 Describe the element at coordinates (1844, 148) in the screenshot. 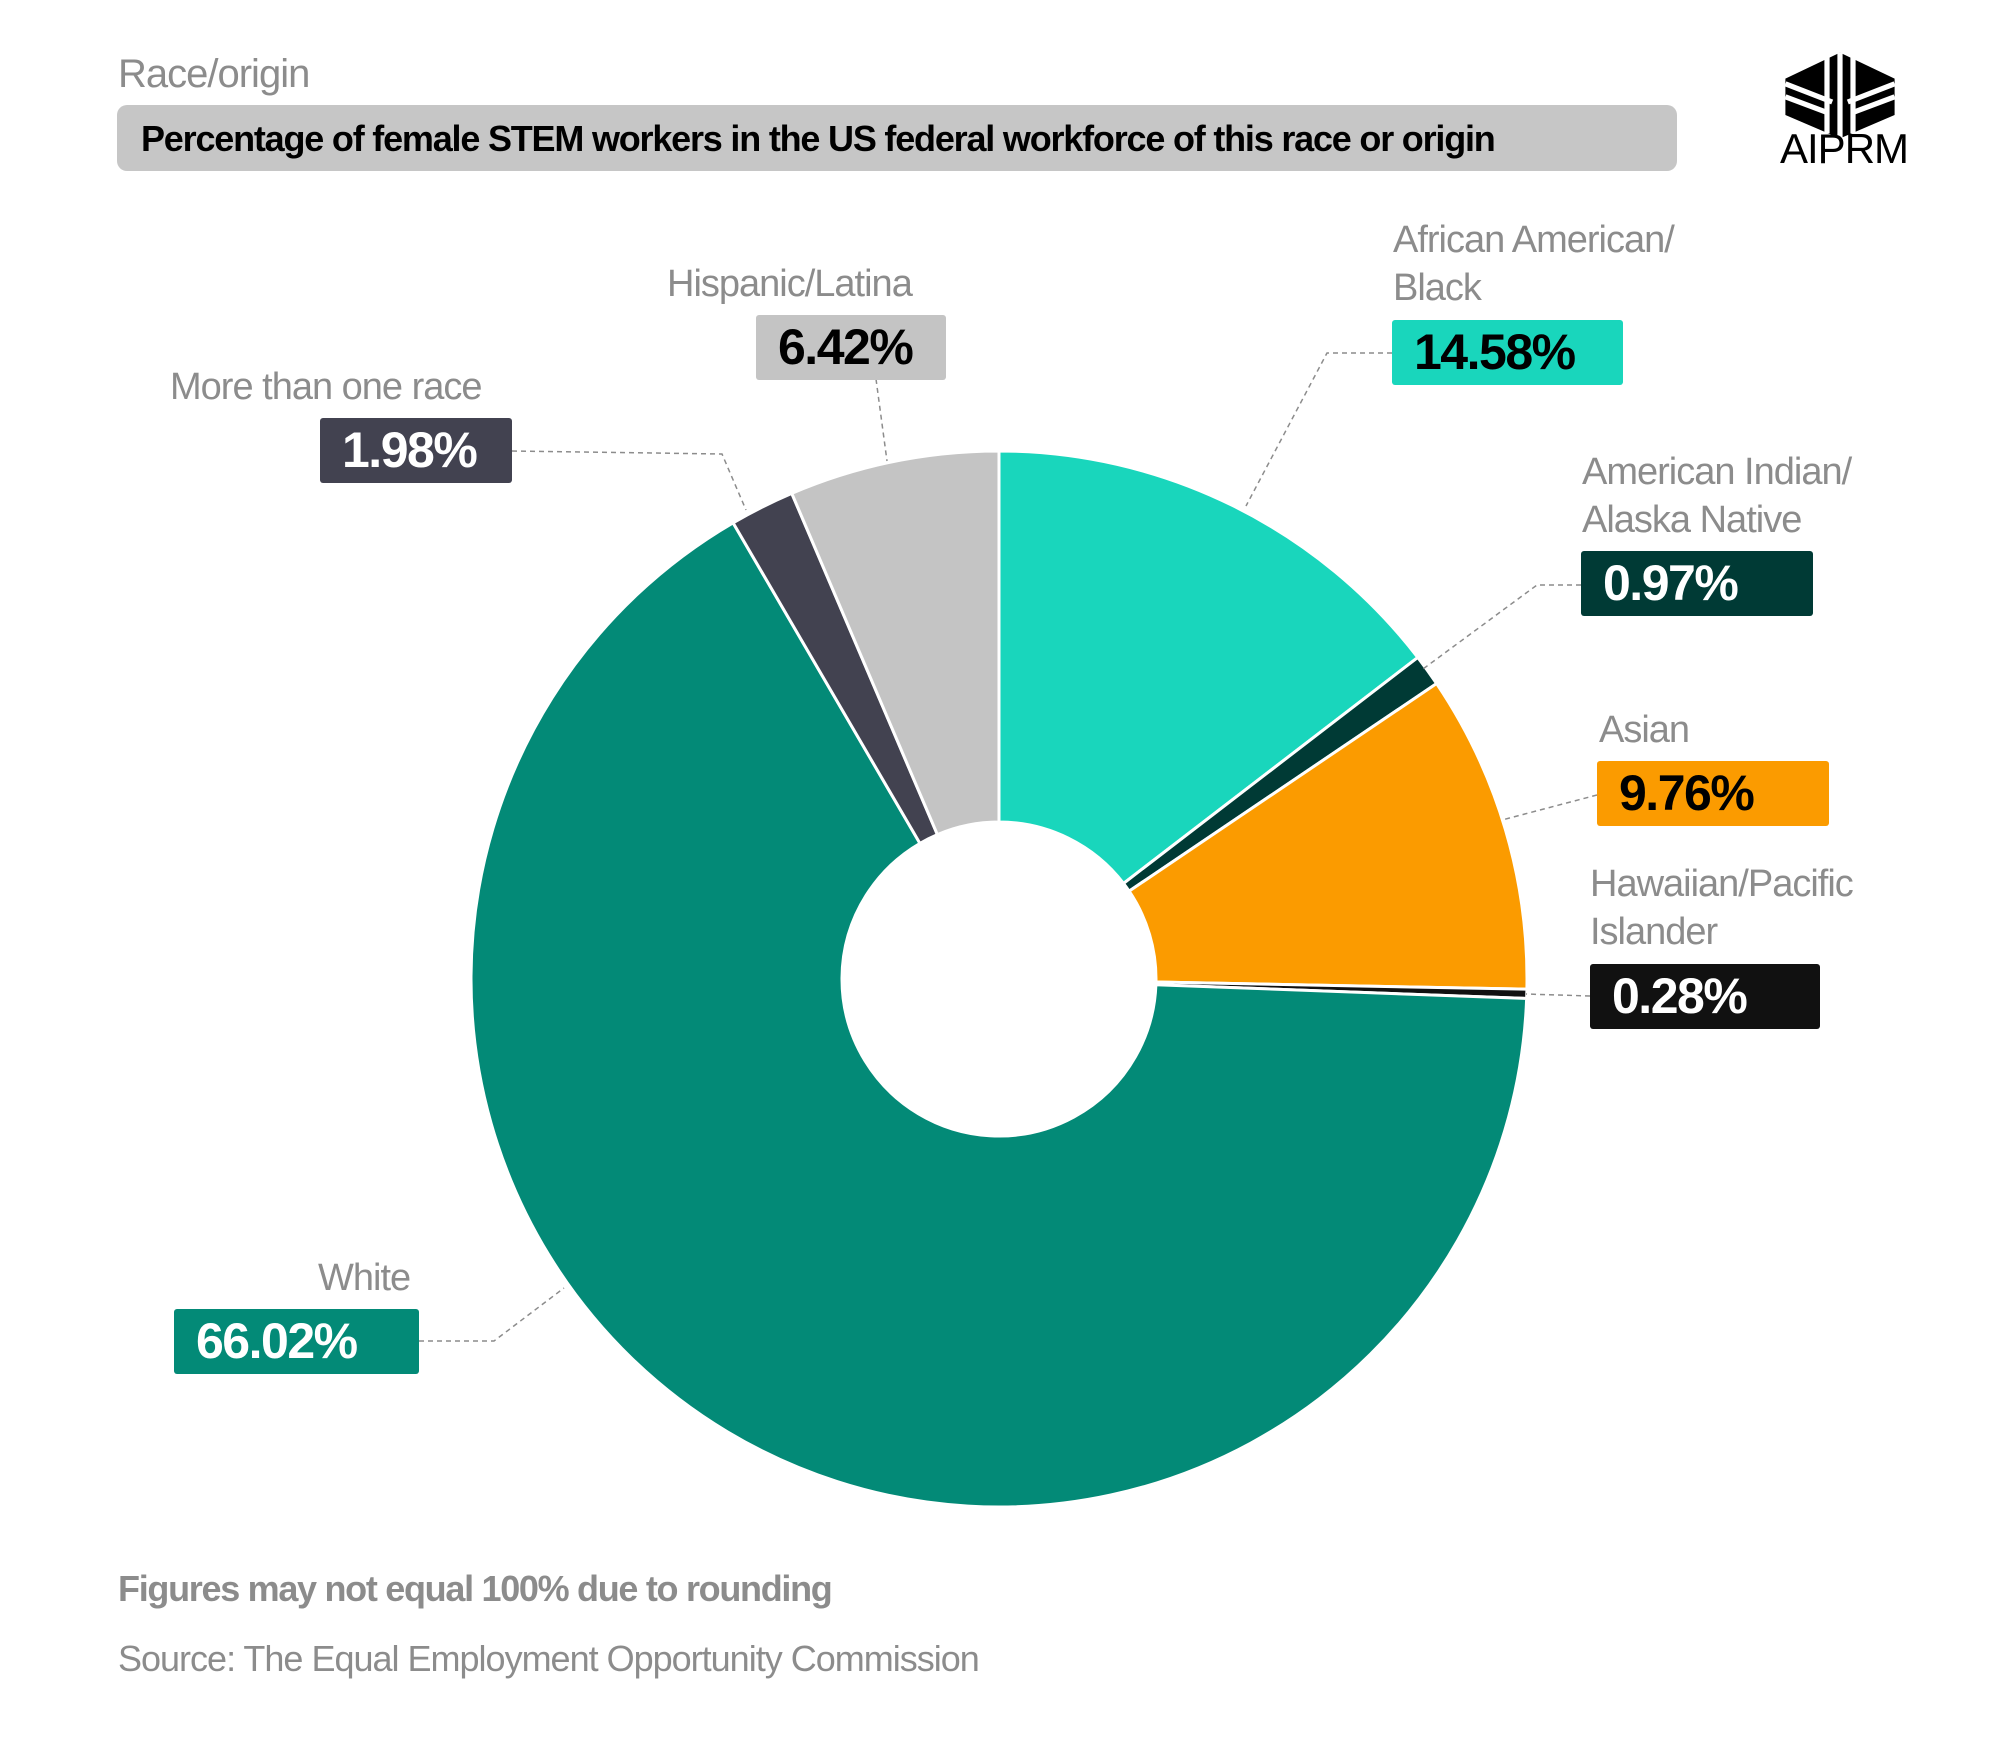

I see `logo-text: AIPRM` at that location.